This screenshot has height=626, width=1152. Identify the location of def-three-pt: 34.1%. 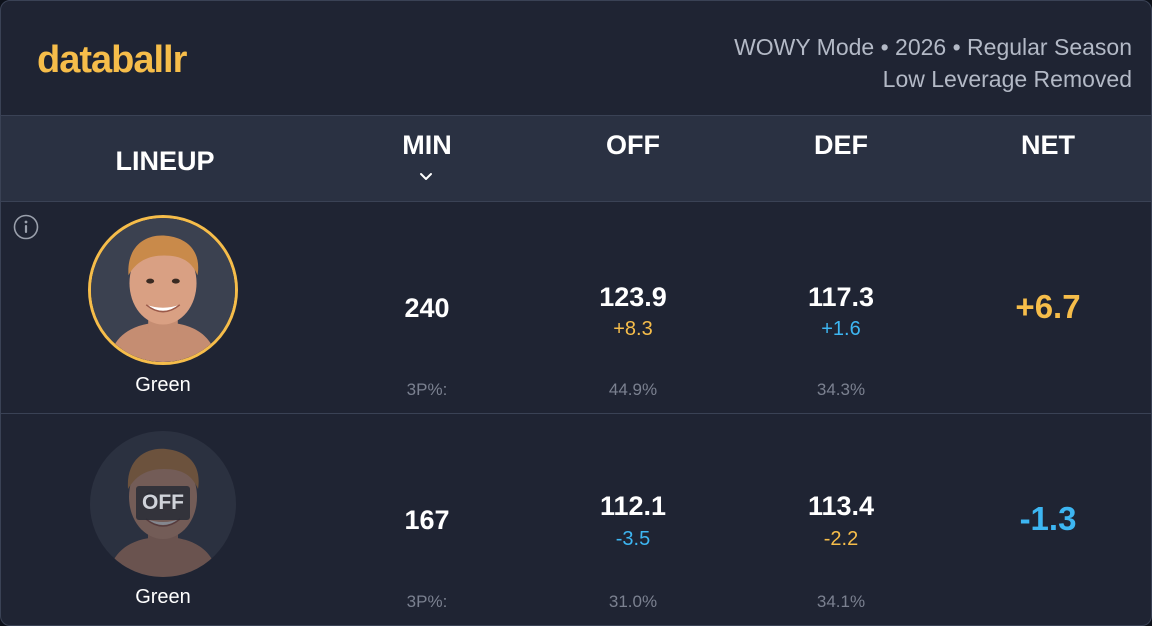
(841, 601).